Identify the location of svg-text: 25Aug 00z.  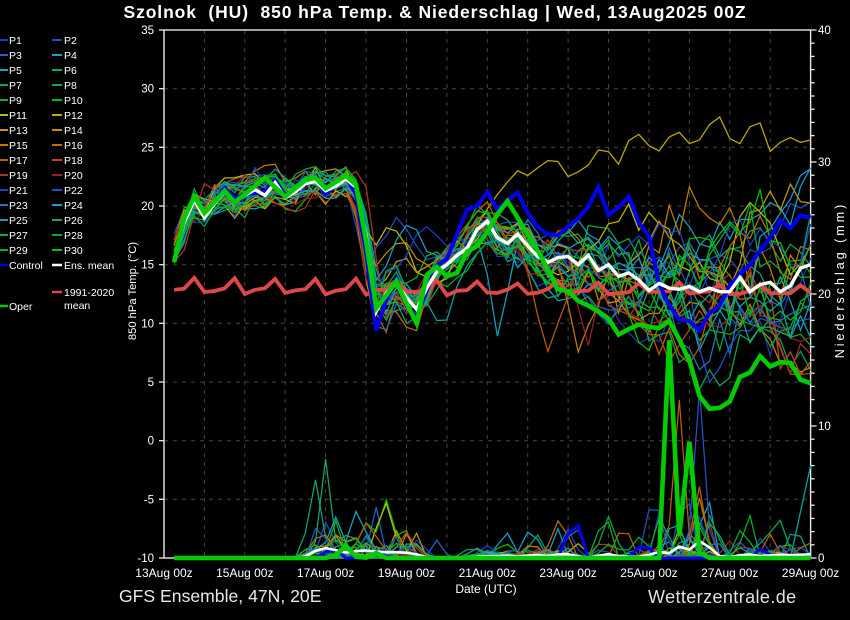
(648, 573).